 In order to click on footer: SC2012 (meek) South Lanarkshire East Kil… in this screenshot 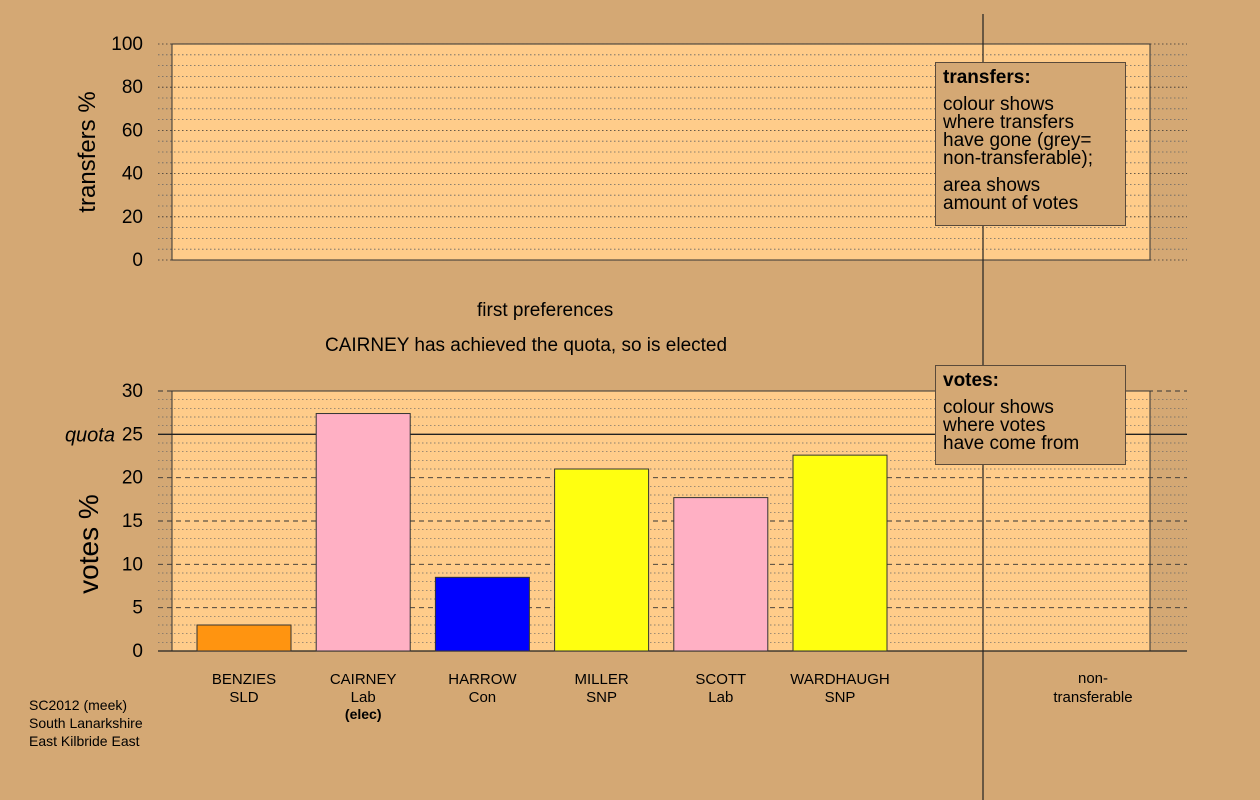, I will do `click(86, 723)`.